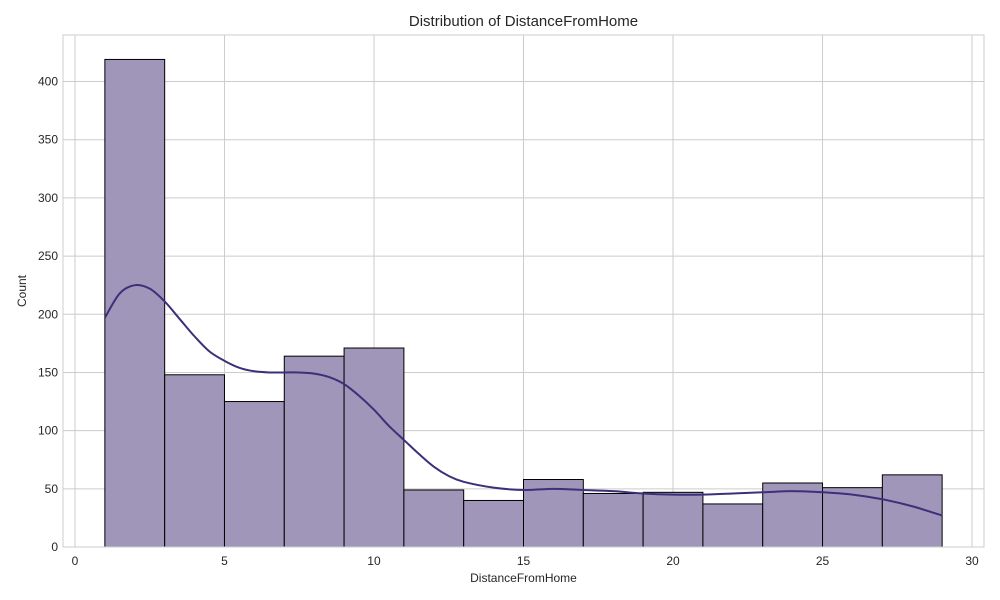 The height and width of the screenshot is (600, 1000). I want to click on x-tick-label: 30, so click(972, 561).